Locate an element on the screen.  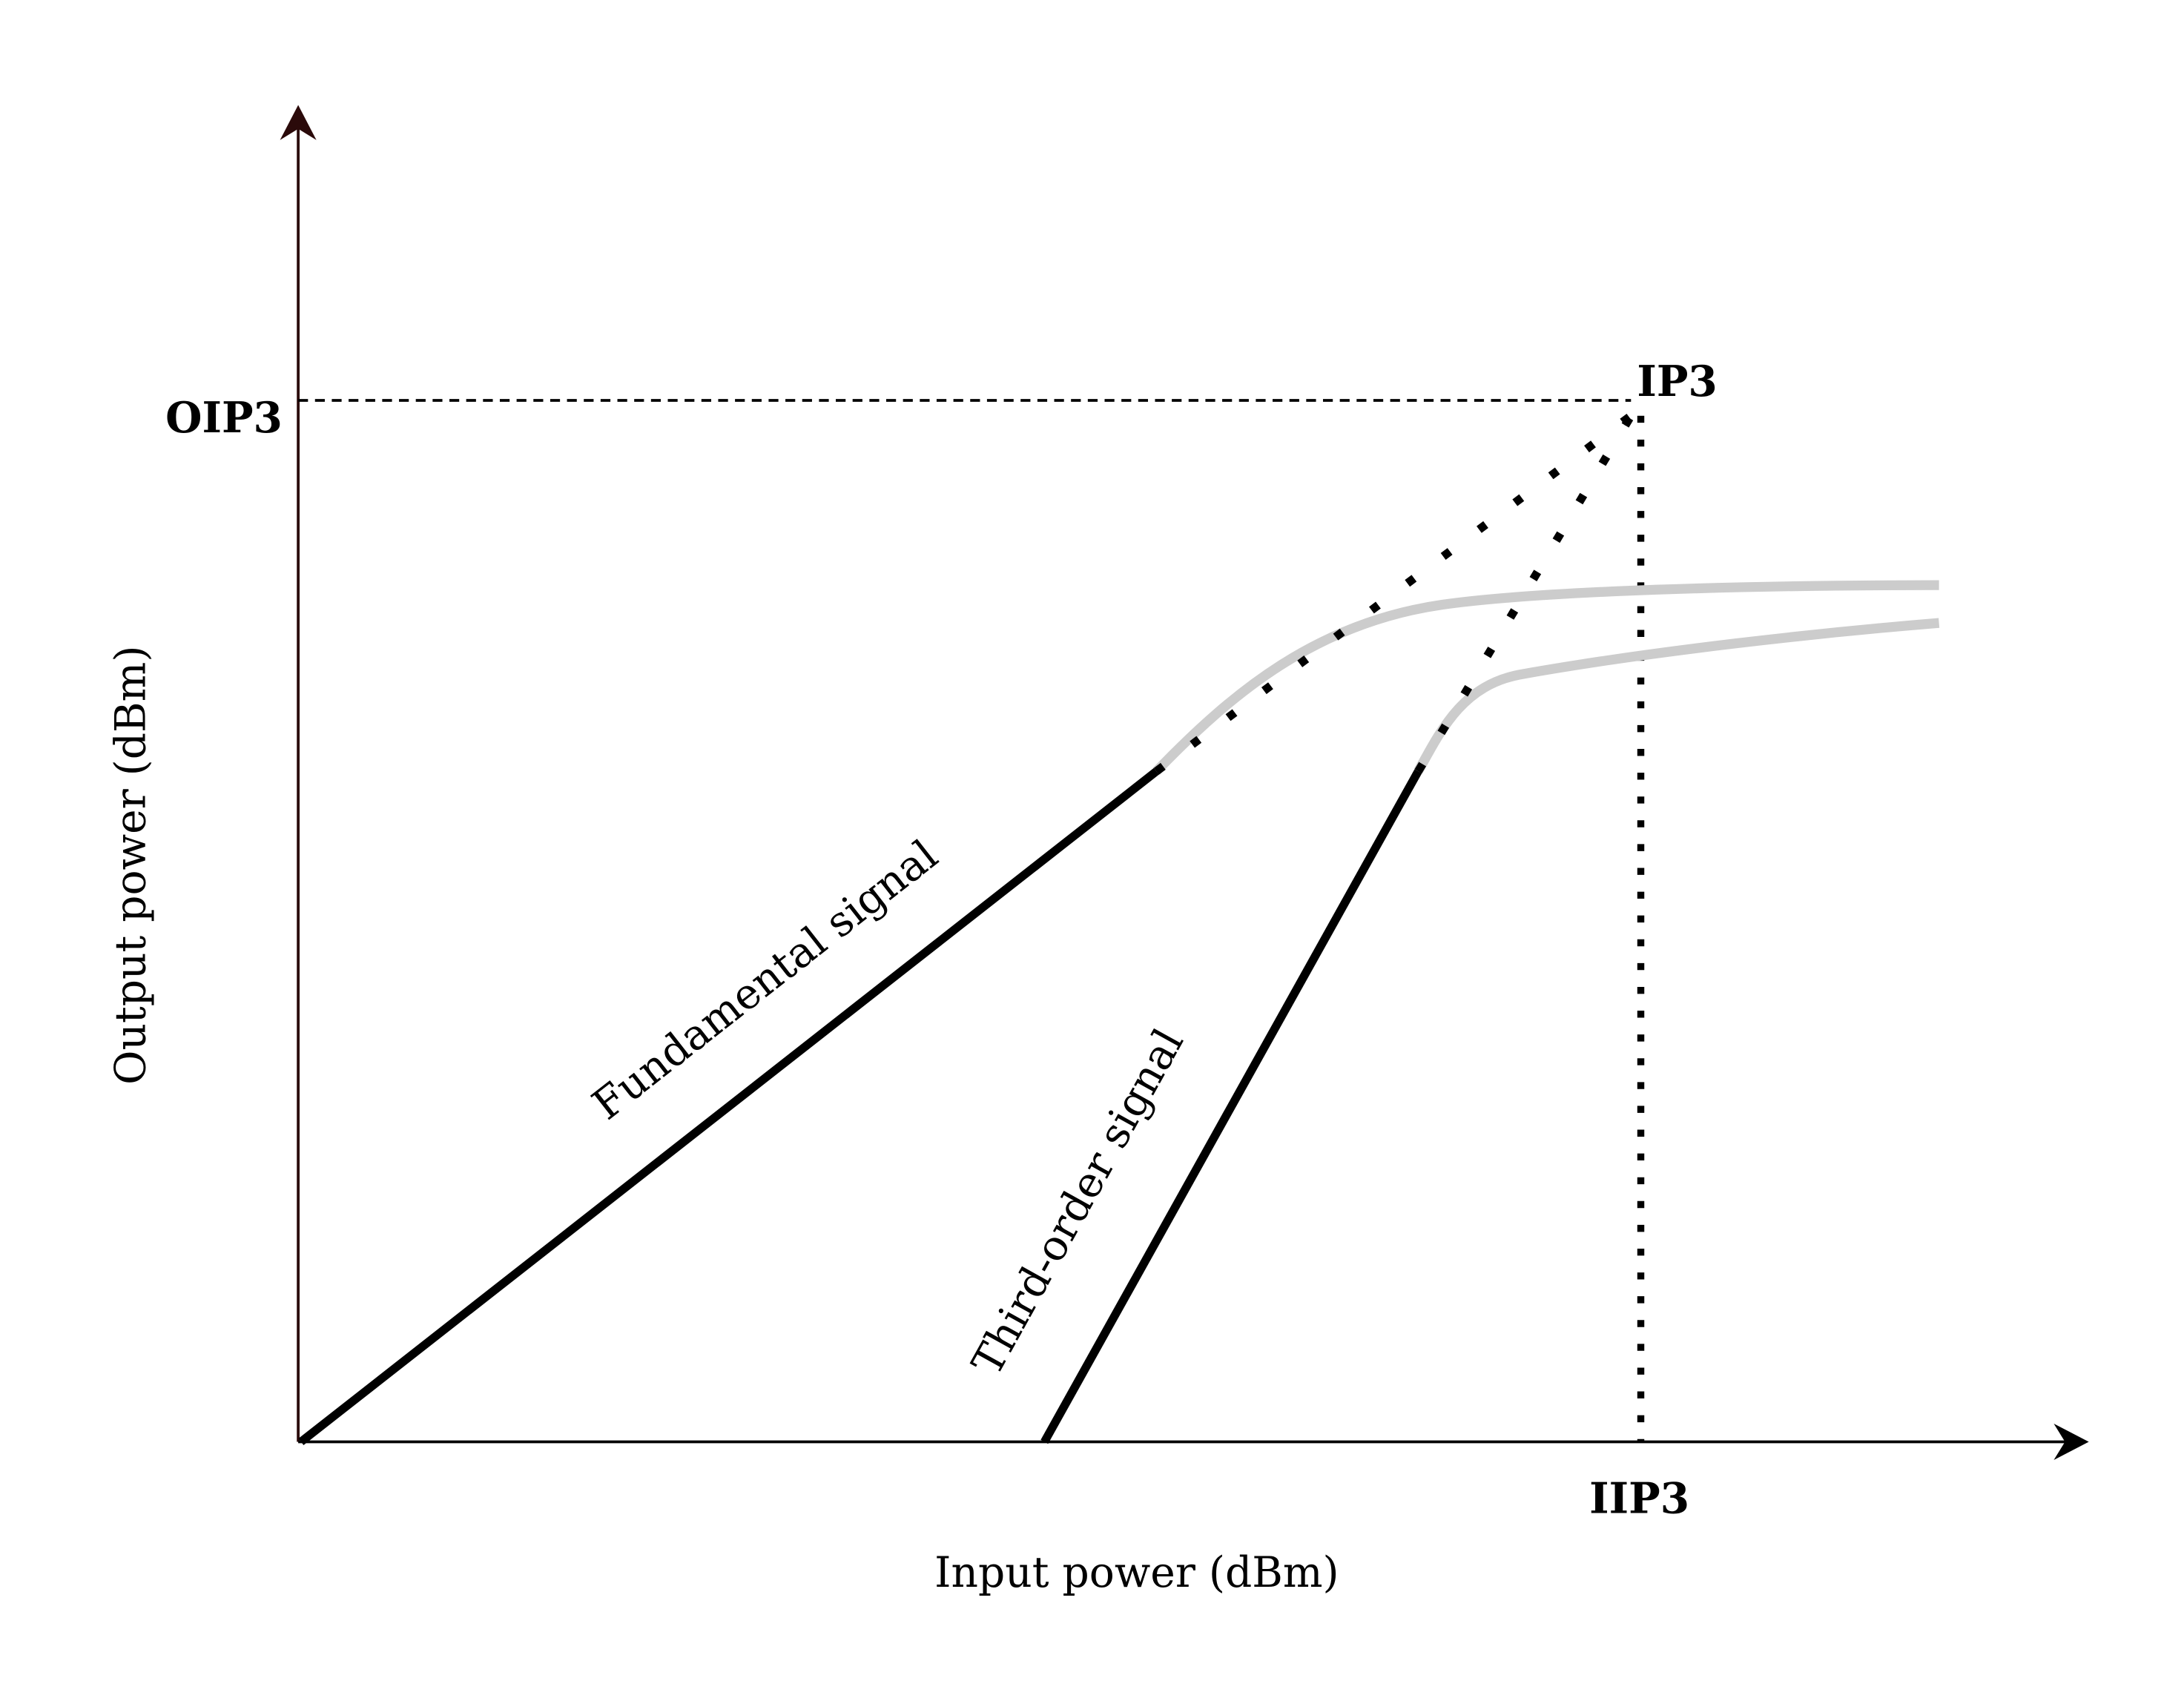
fundamental-extrapolation is located at coordinates (1393, 593).